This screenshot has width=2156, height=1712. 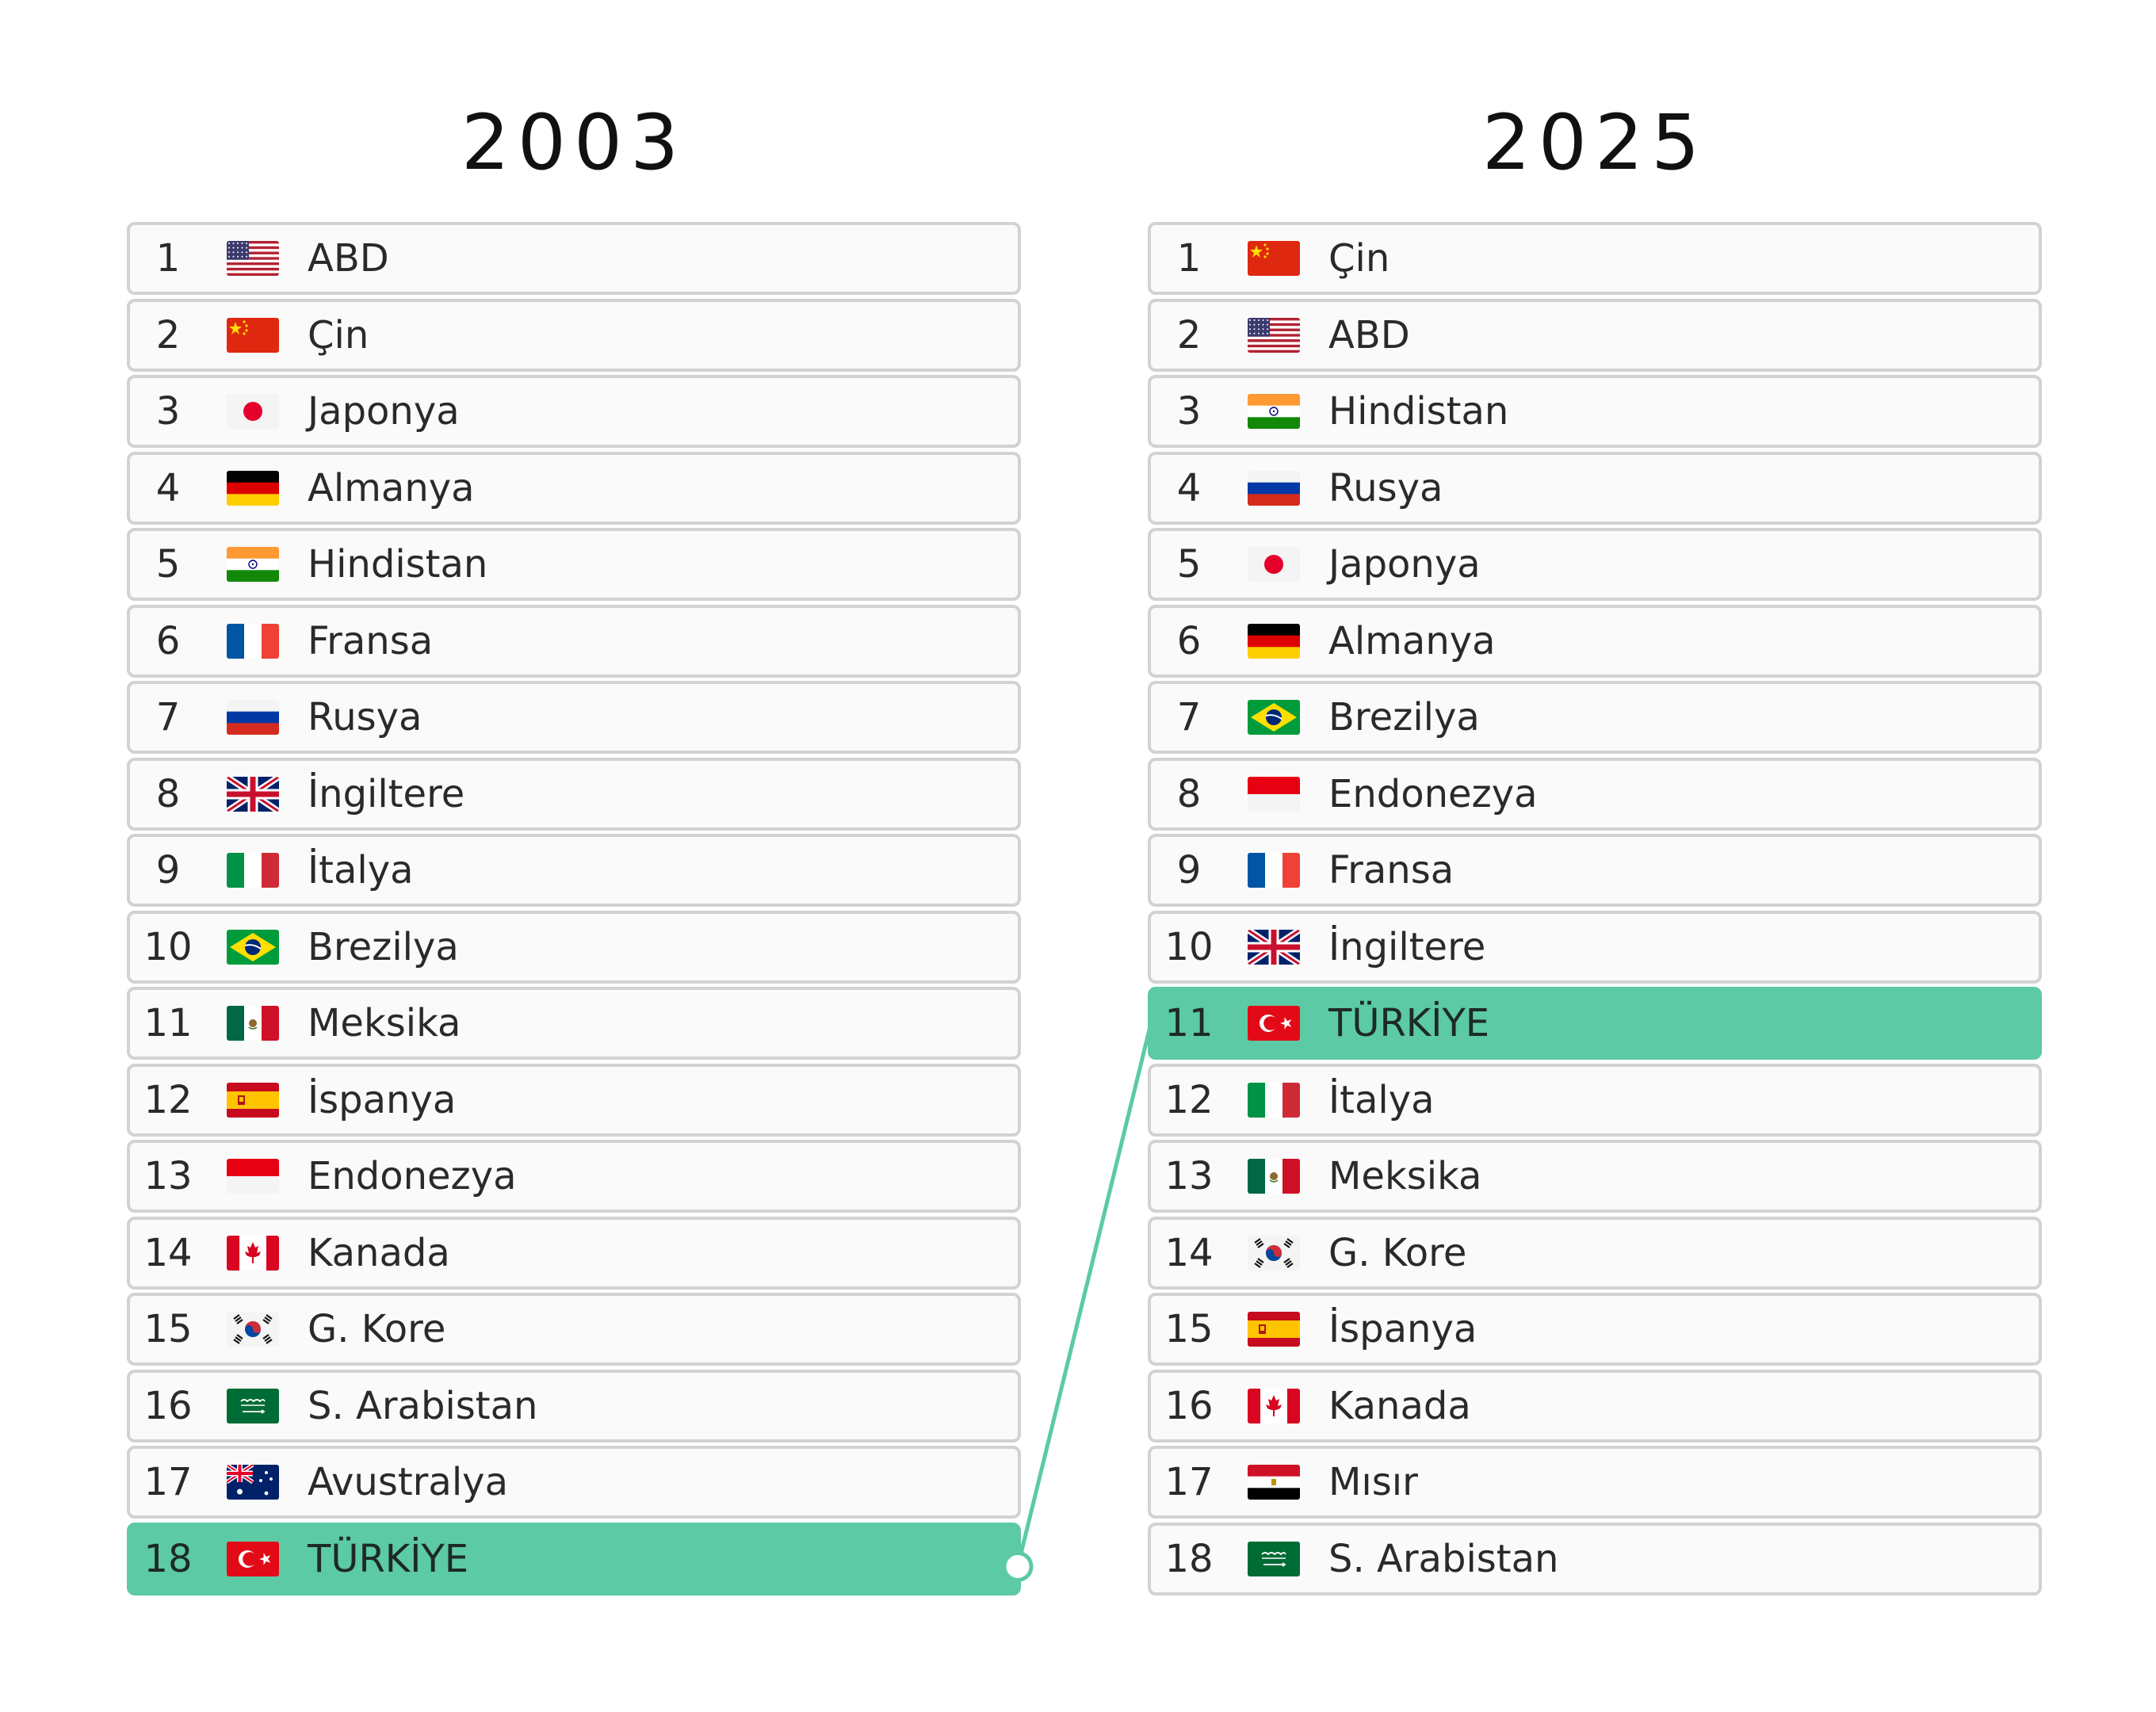 What do you see at coordinates (1595, 1406) in the screenshot?
I see `right-row: 16 Kanada` at bounding box center [1595, 1406].